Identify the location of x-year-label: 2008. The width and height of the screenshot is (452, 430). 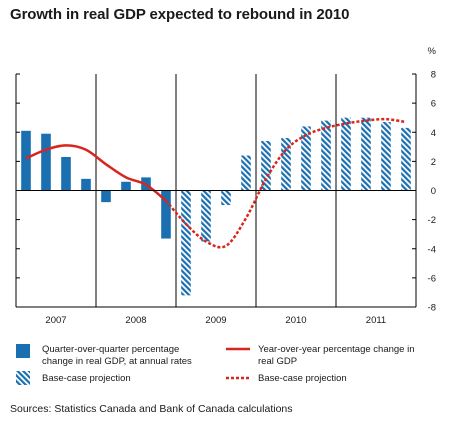
(135, 320).